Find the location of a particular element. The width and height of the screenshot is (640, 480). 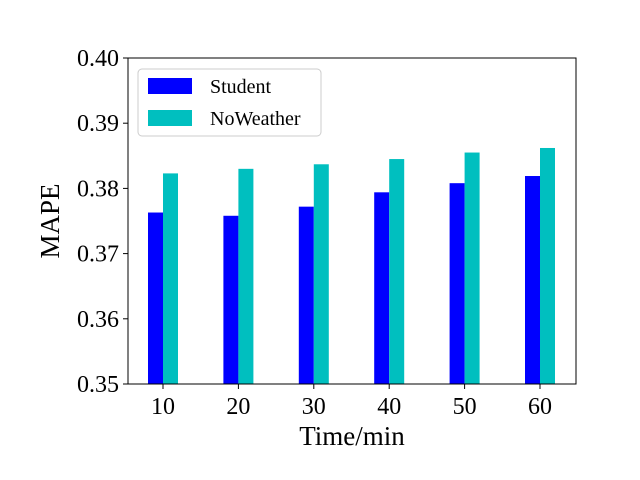

y-axis-title: MAPE is located at coordinates (50, 220).